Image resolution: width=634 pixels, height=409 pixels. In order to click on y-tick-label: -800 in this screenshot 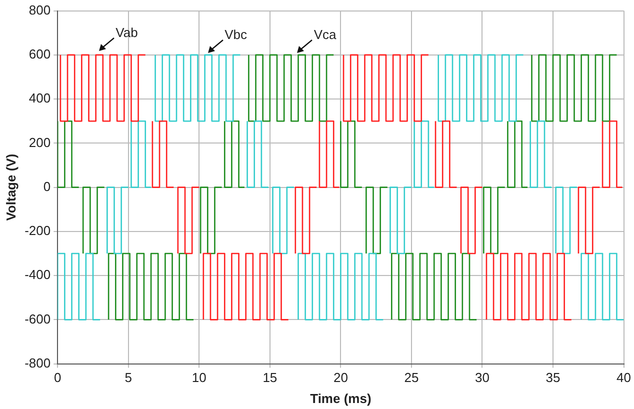, I will do `click(37, 362)`.